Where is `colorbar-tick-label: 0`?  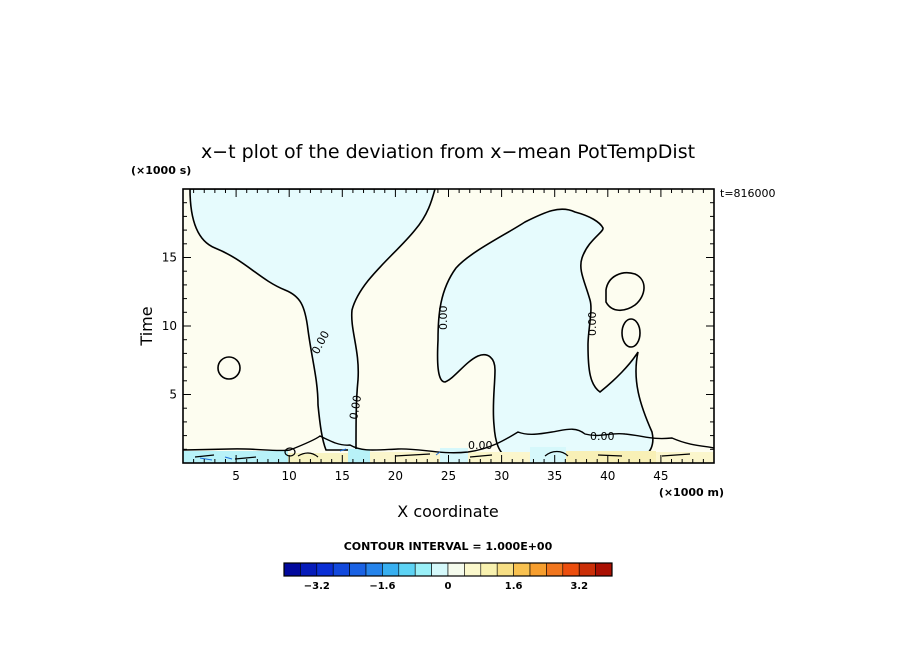
colorbar-tick-label: 0 is located at coordinates (448, 586).